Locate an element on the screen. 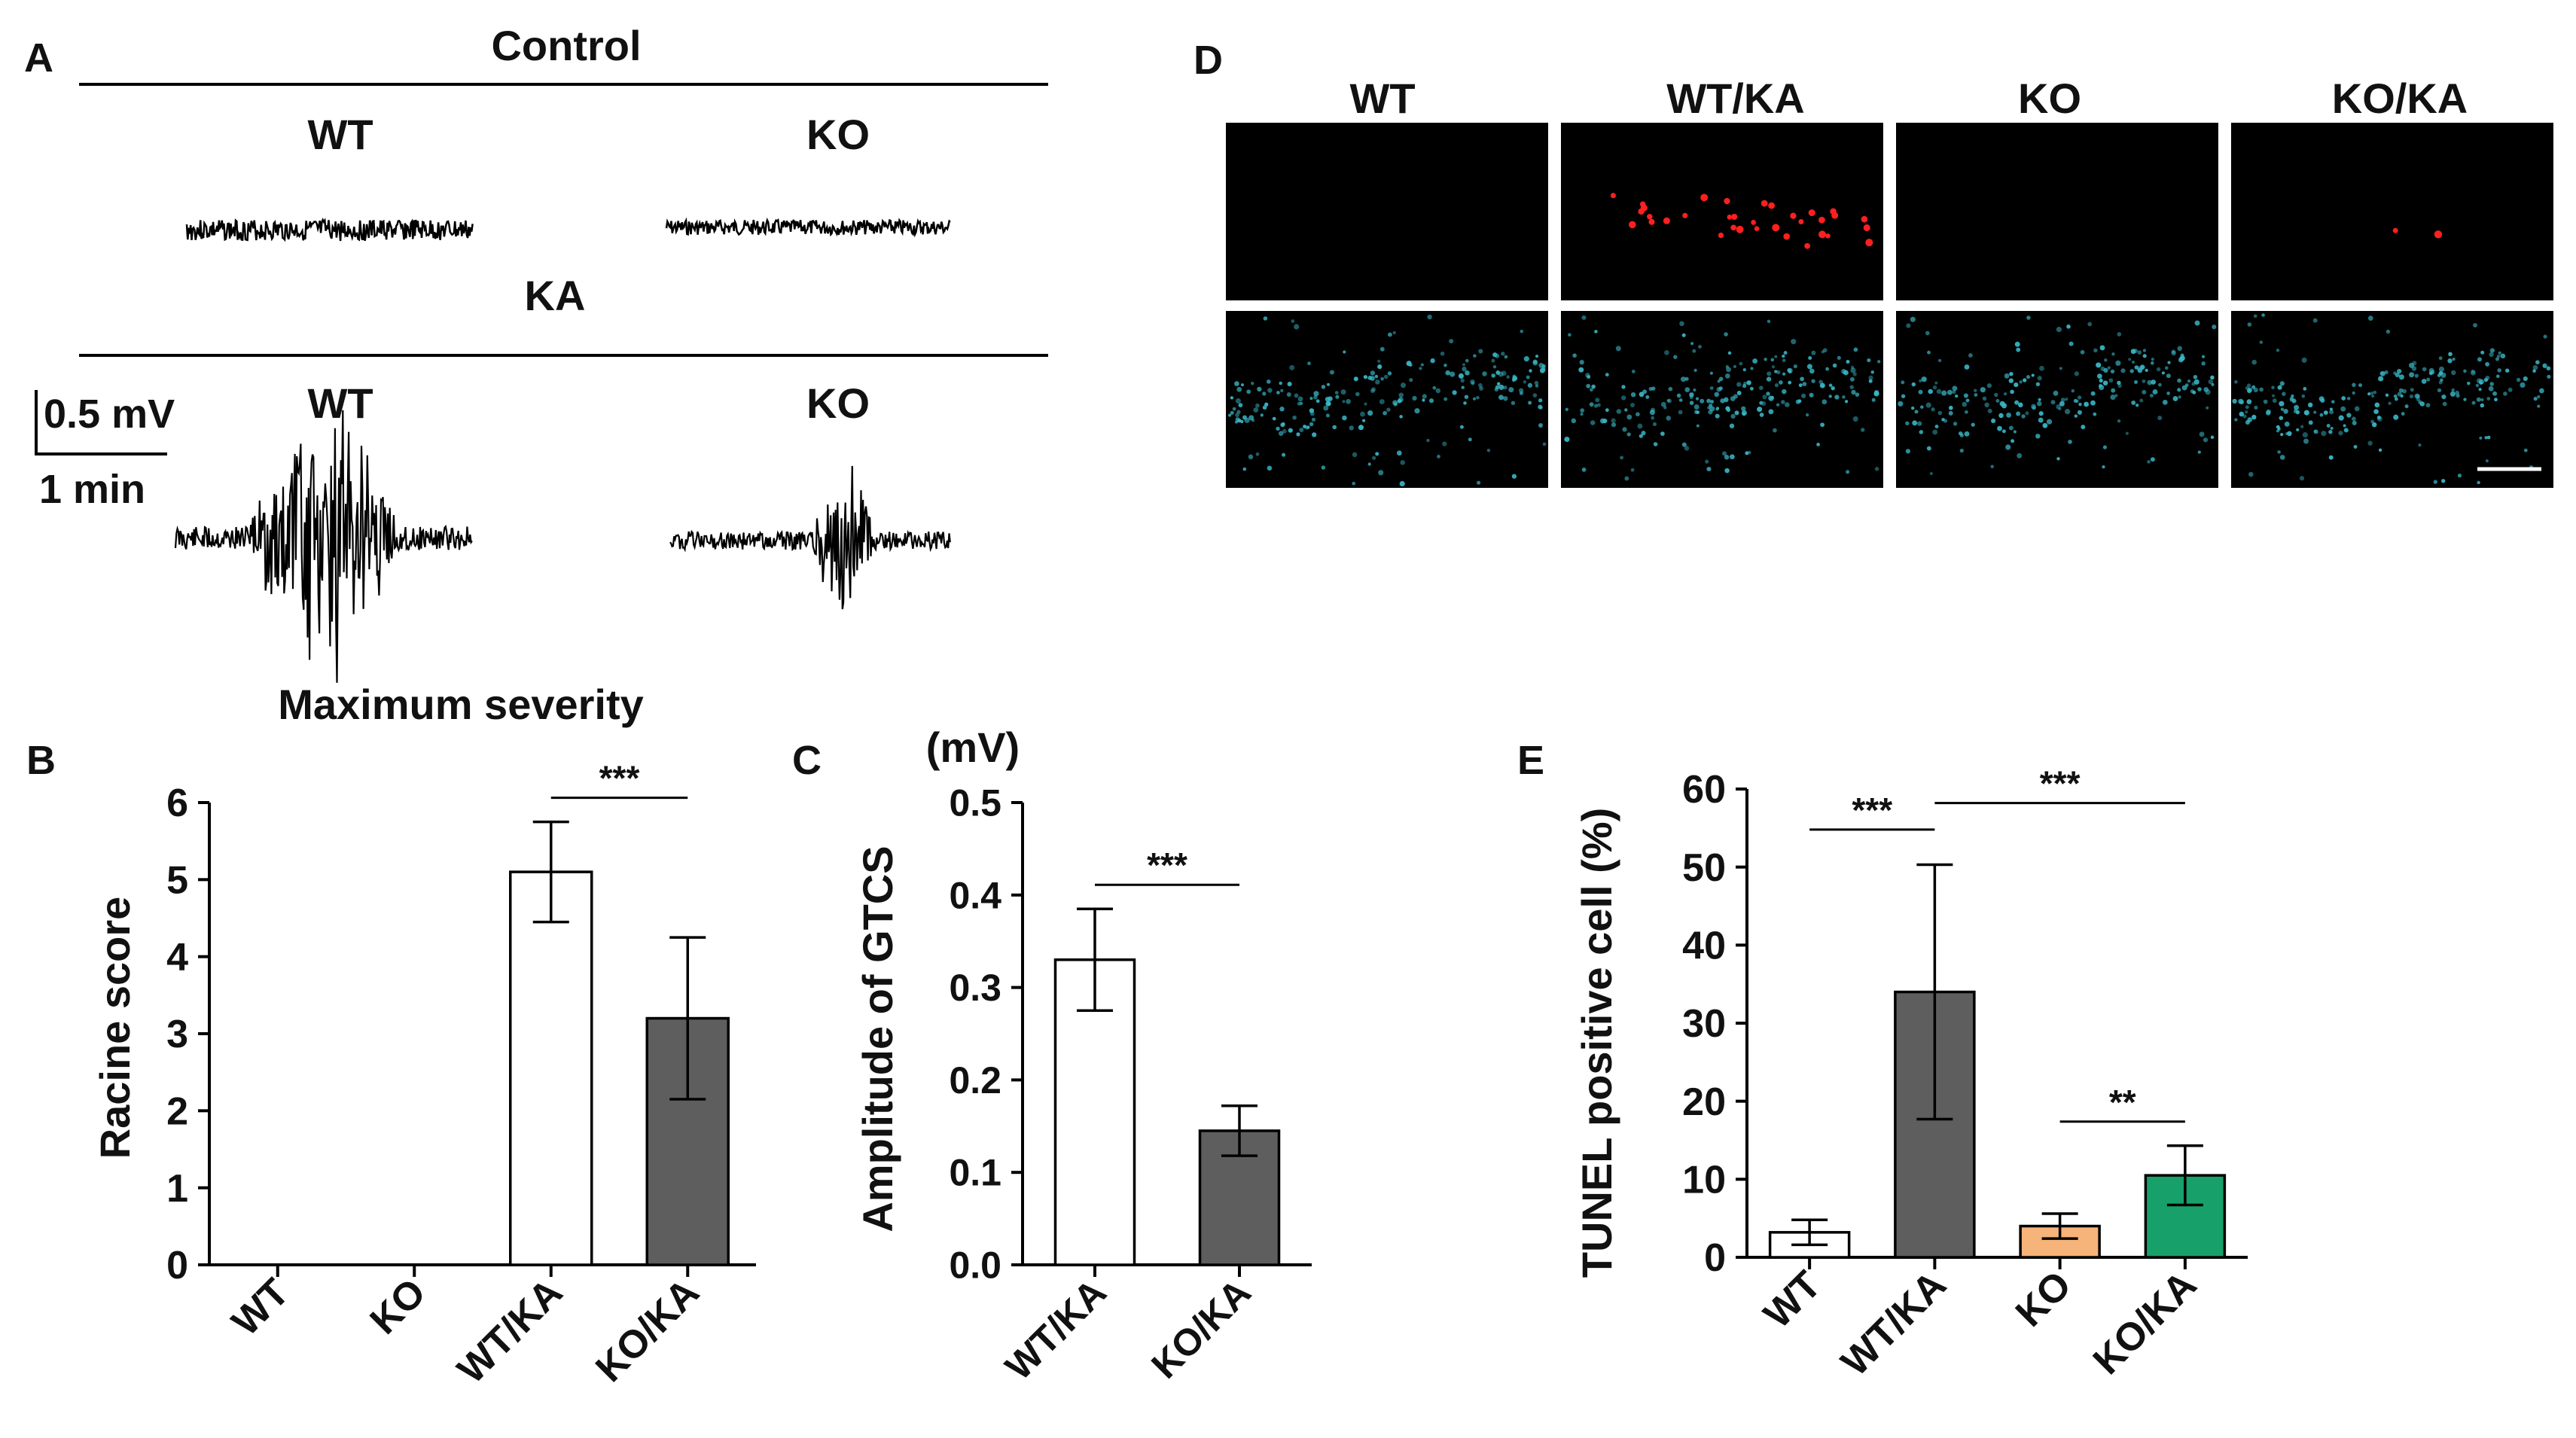  chart-b-y-tick-label: 6 is located at coordinates (177, 803).